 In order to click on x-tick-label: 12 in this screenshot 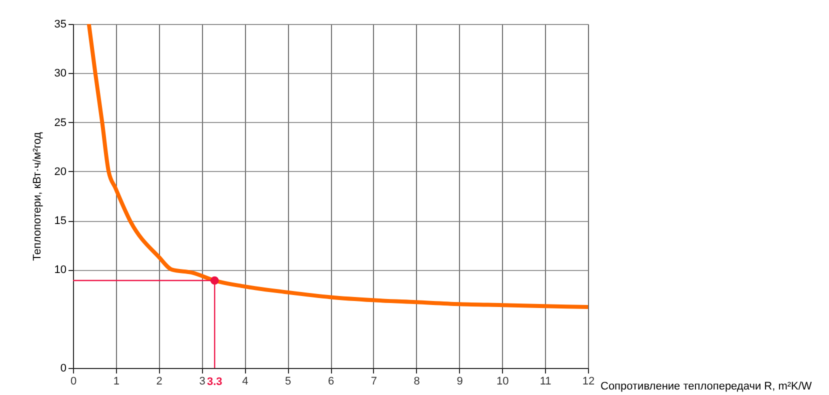, I will do `click(588, 382)`.